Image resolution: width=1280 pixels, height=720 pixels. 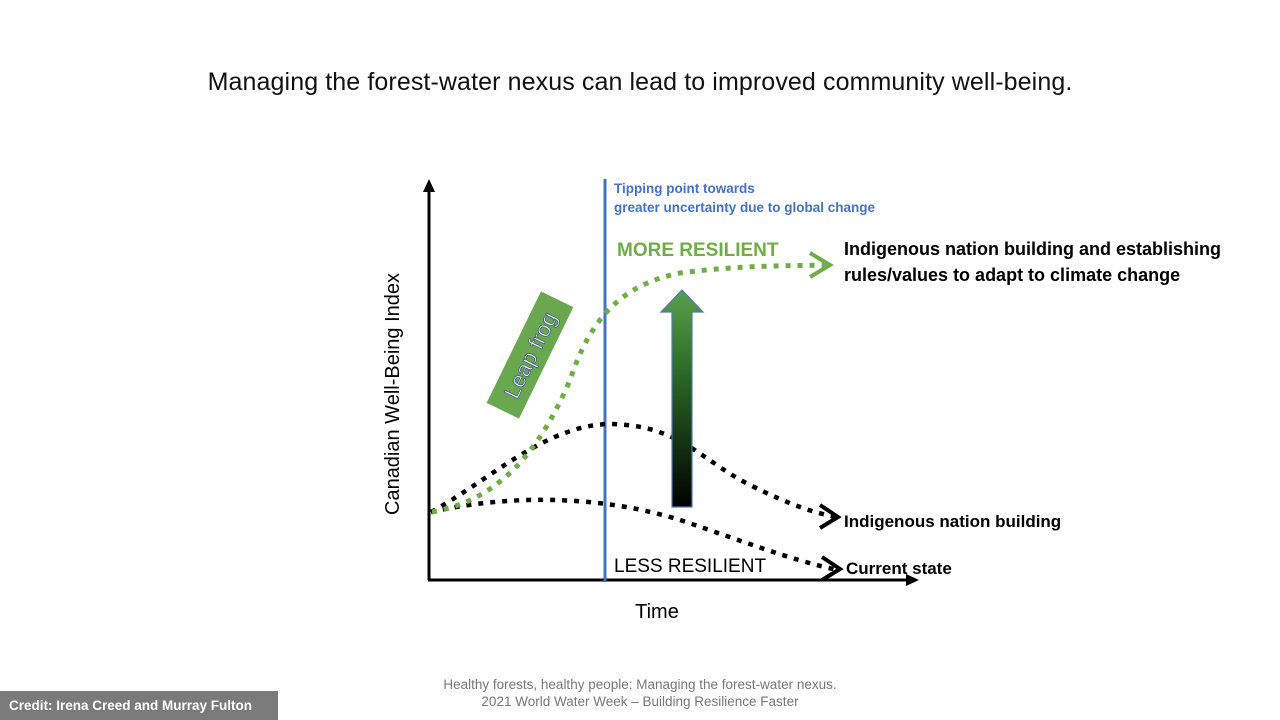 I want to click on x-axis-arrowhead, so click(x=912, y=580).